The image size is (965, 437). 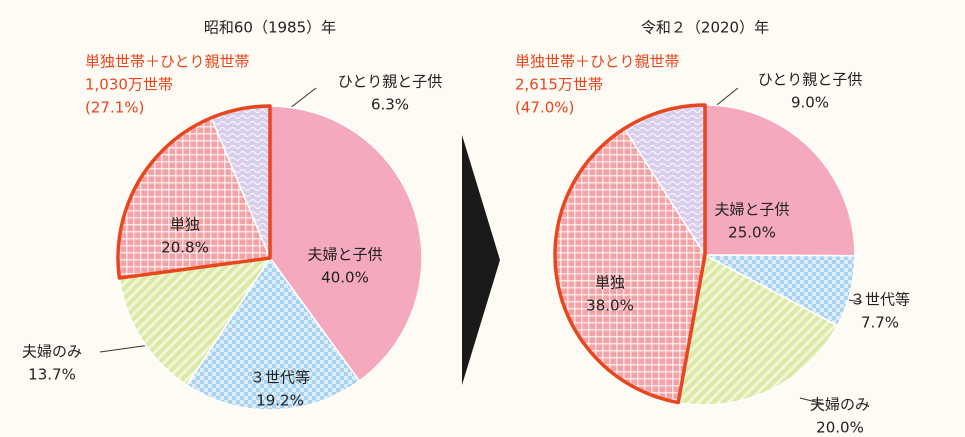 I want to click on annotation: (47.0%), so click(x=544, y=108).